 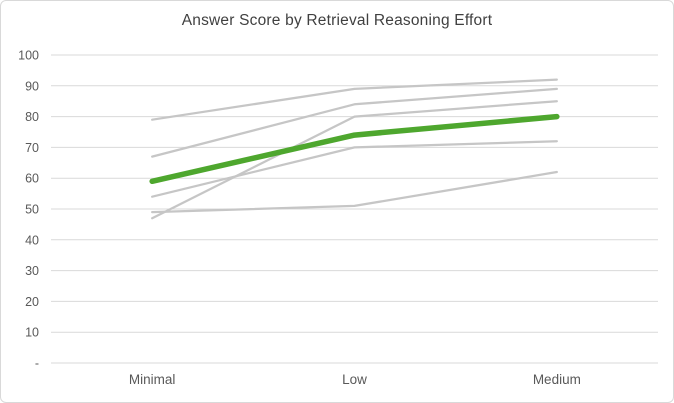 I want to click on y-axis-tick-label: 40, so click(x=32, y=240).